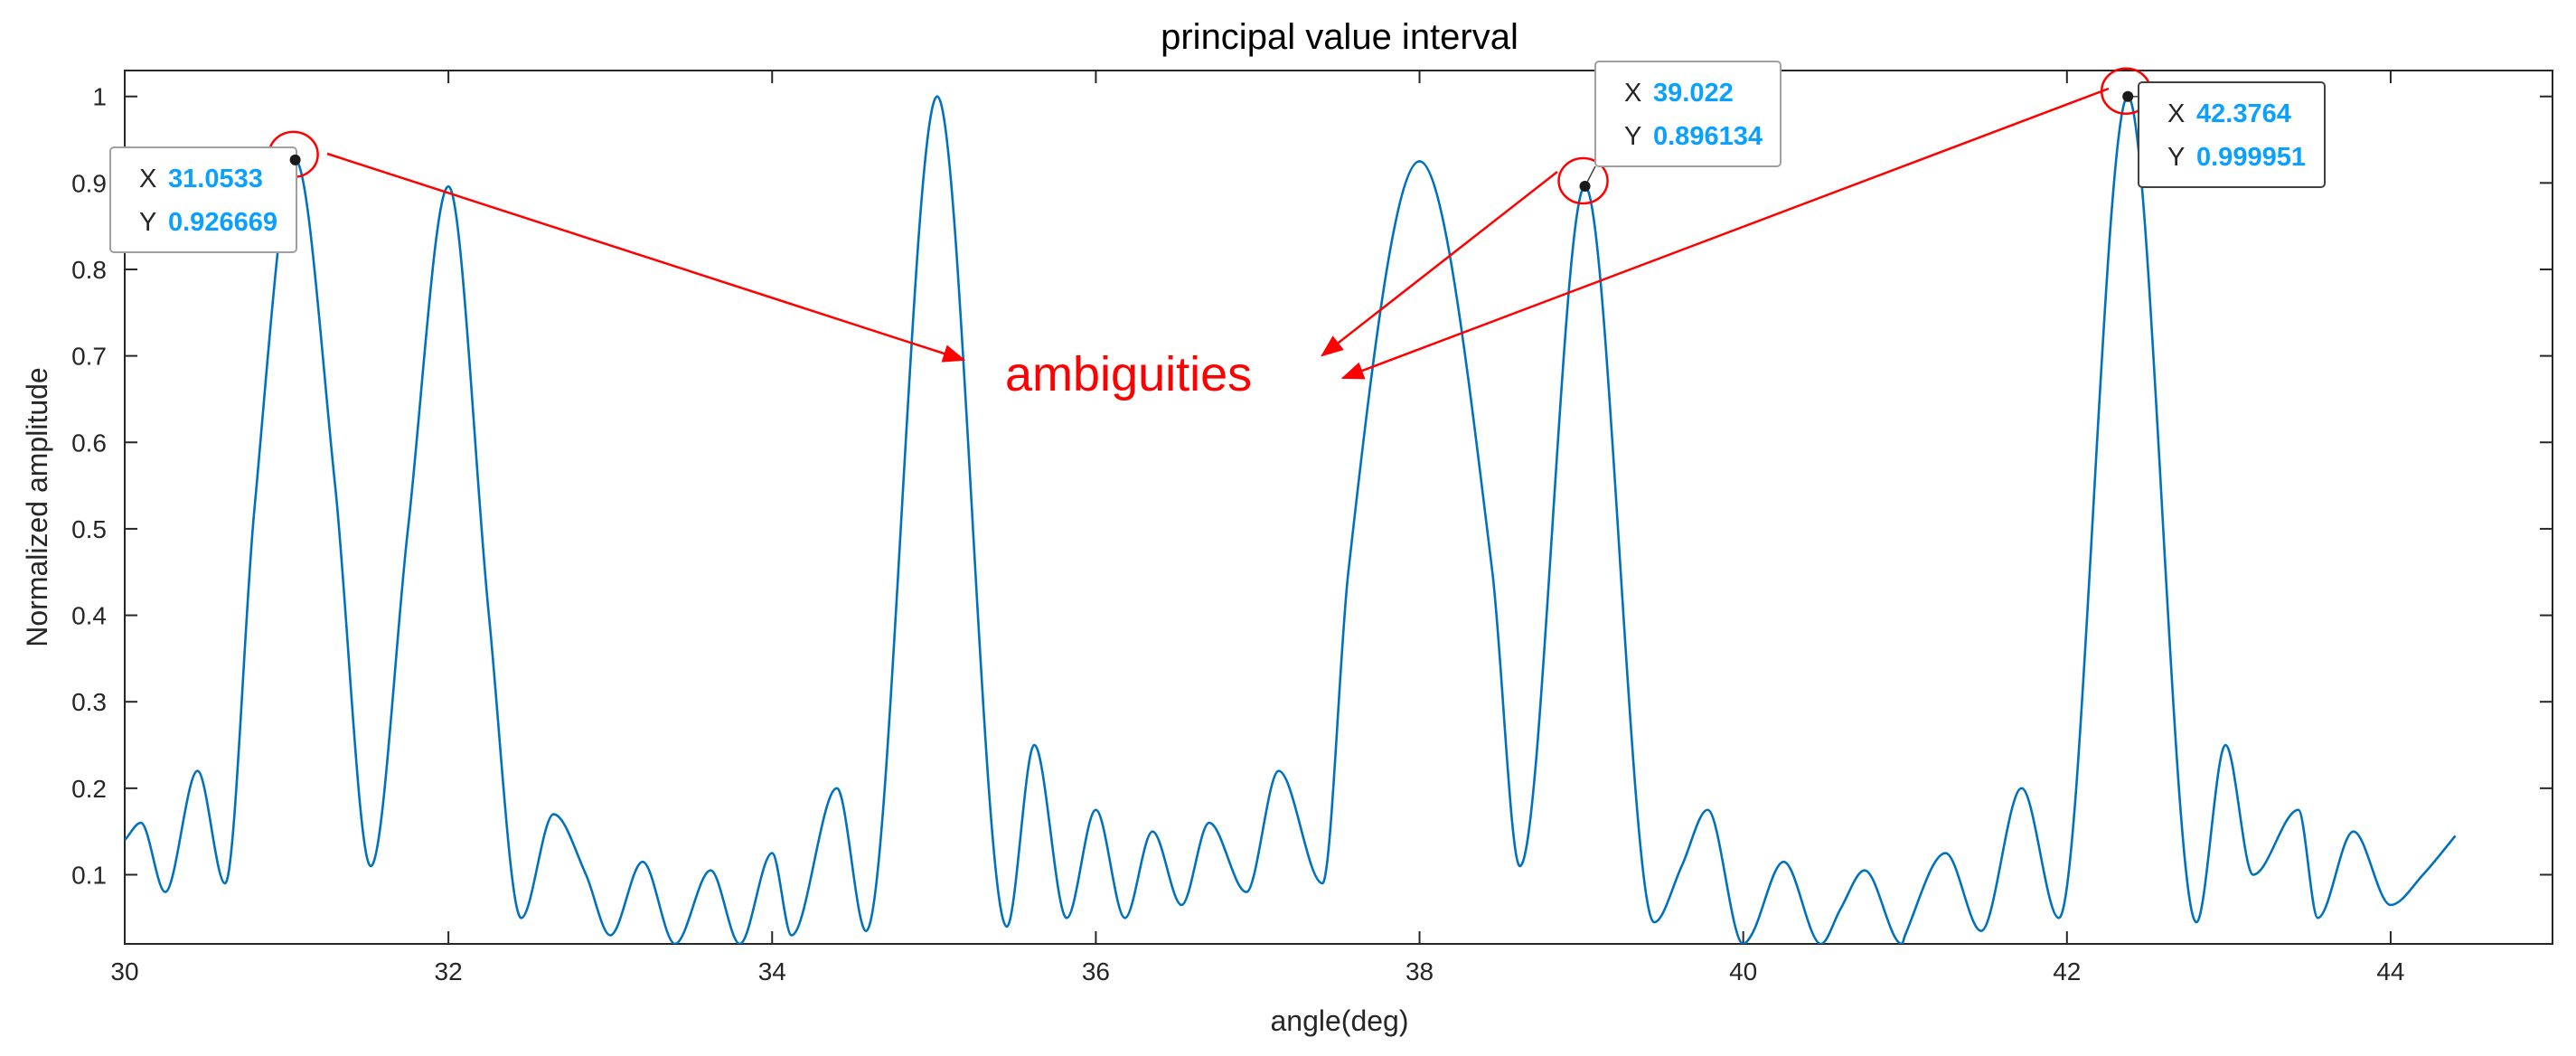 The width and height of the screenshot is (2576, 1056). I want to click on y-tick-label: 0.3, so click(89, 702).